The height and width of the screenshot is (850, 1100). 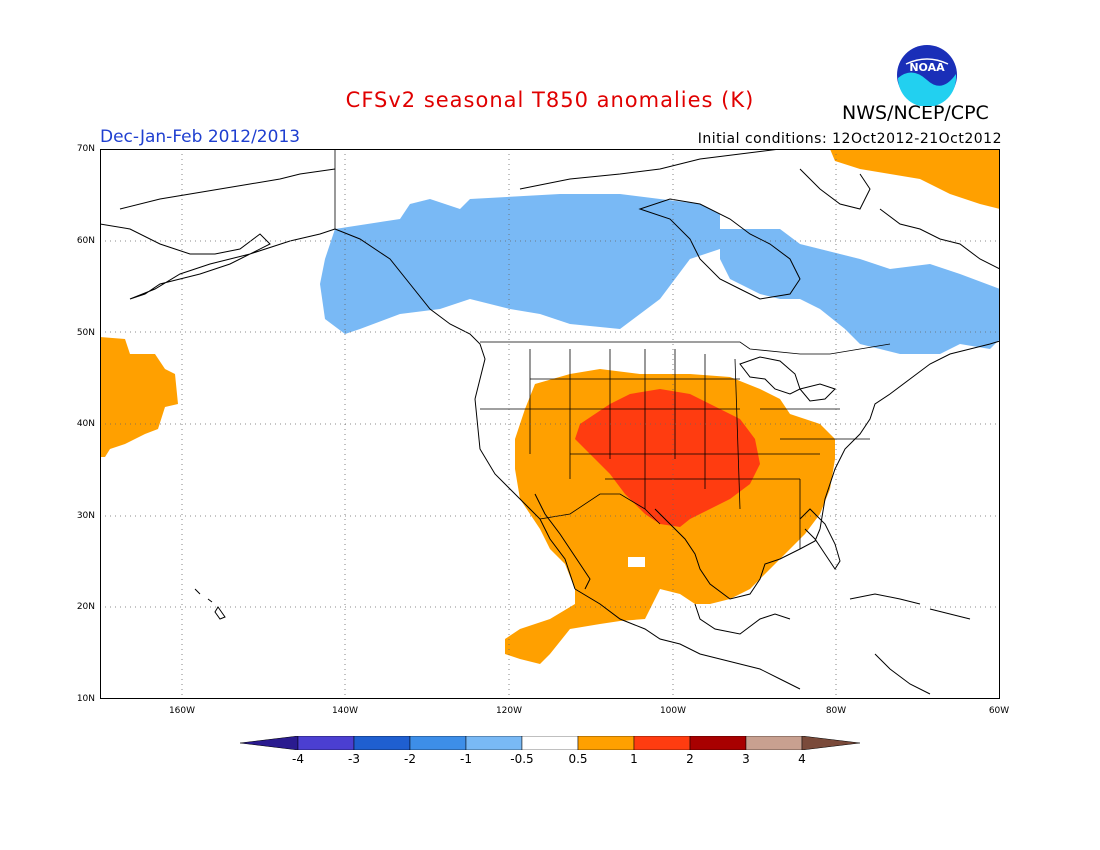 I want to click on colorbar-arrow-low, so click(x=269, y=743).